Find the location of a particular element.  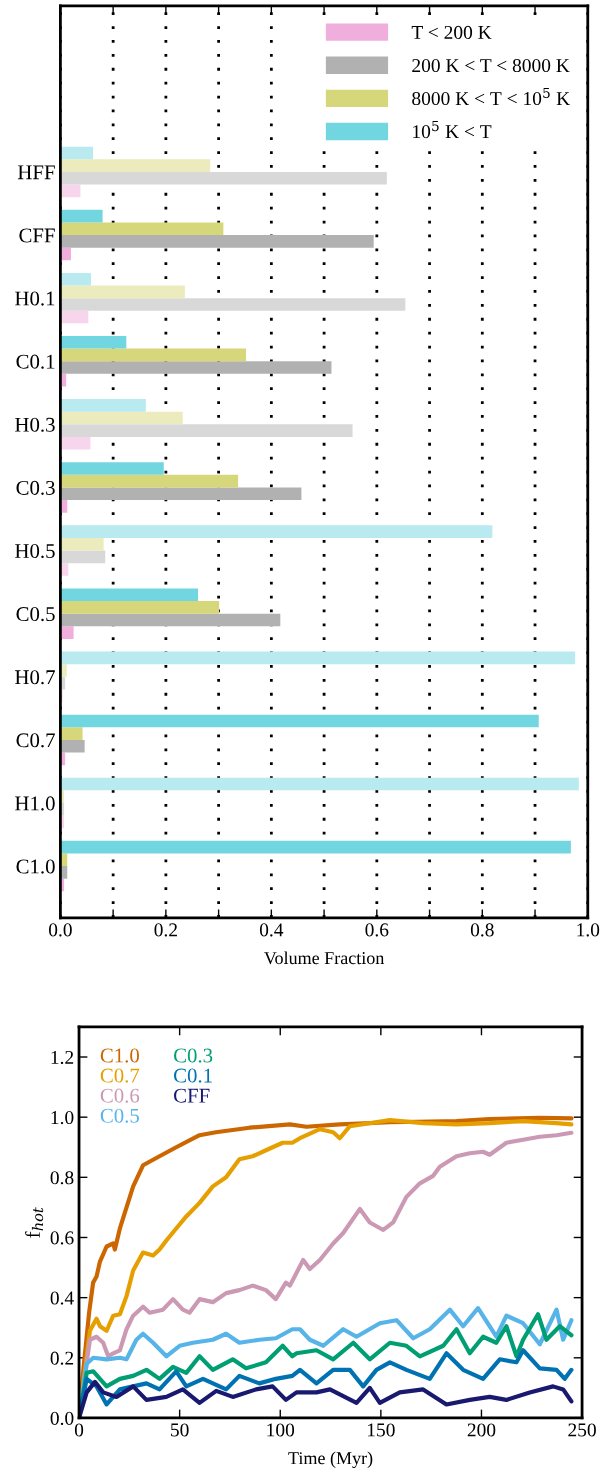

y-tick-label: CFF is located at coordinates (37, 235).